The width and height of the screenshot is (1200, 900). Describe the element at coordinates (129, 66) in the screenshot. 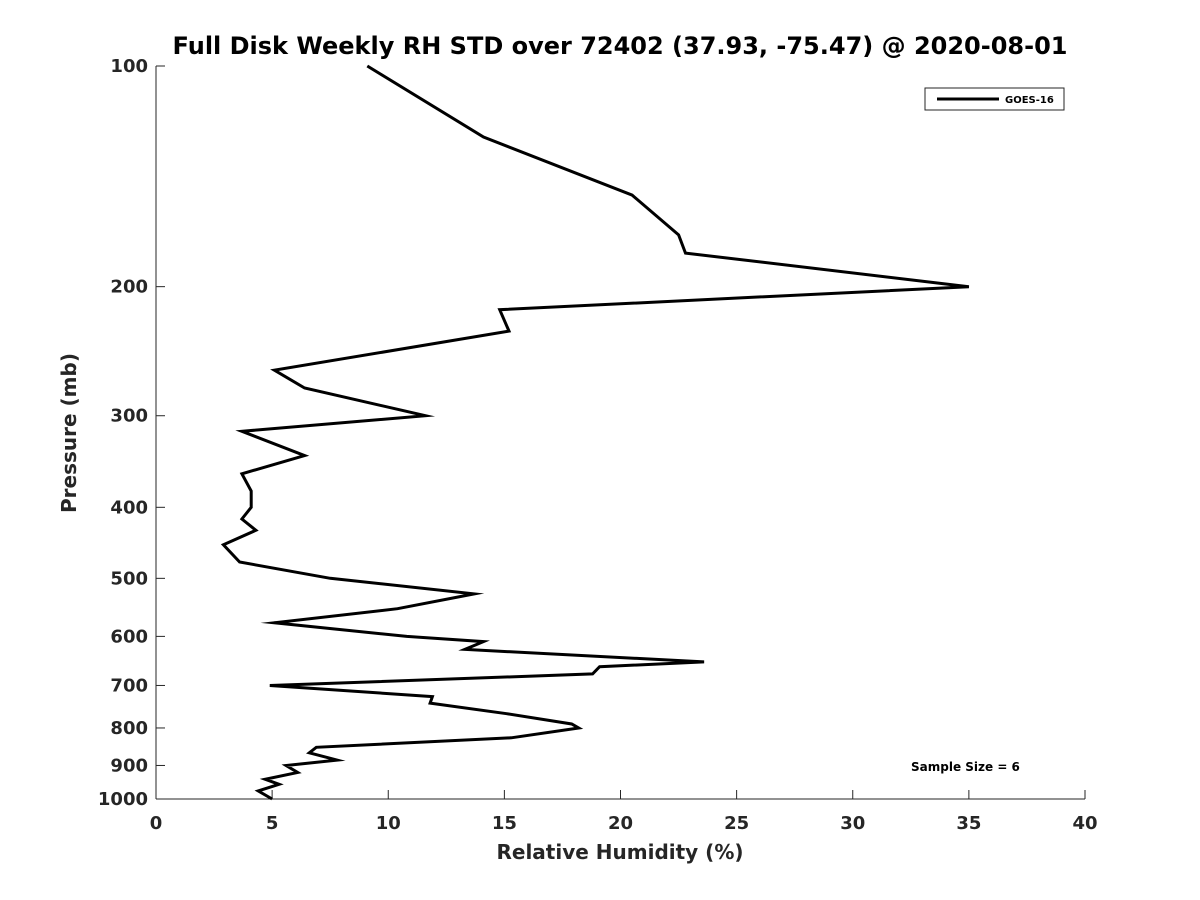

I see `y-tick-label: 100` at that location.